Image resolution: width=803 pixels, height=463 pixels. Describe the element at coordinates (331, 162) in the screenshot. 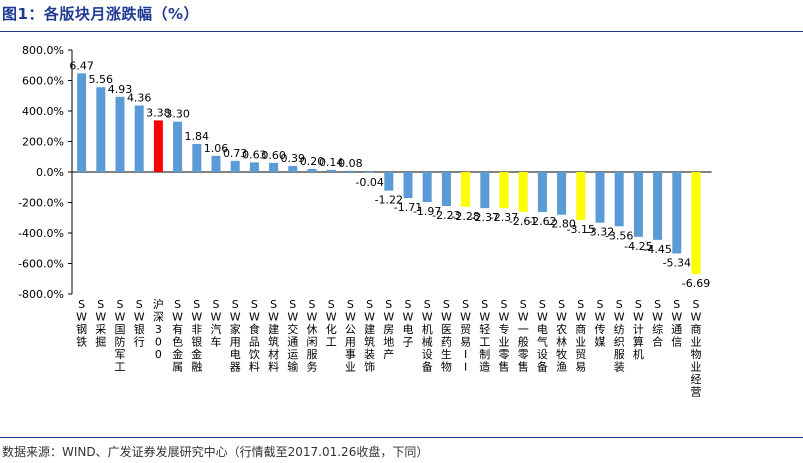

I see `data-label: 0.14` at that location.